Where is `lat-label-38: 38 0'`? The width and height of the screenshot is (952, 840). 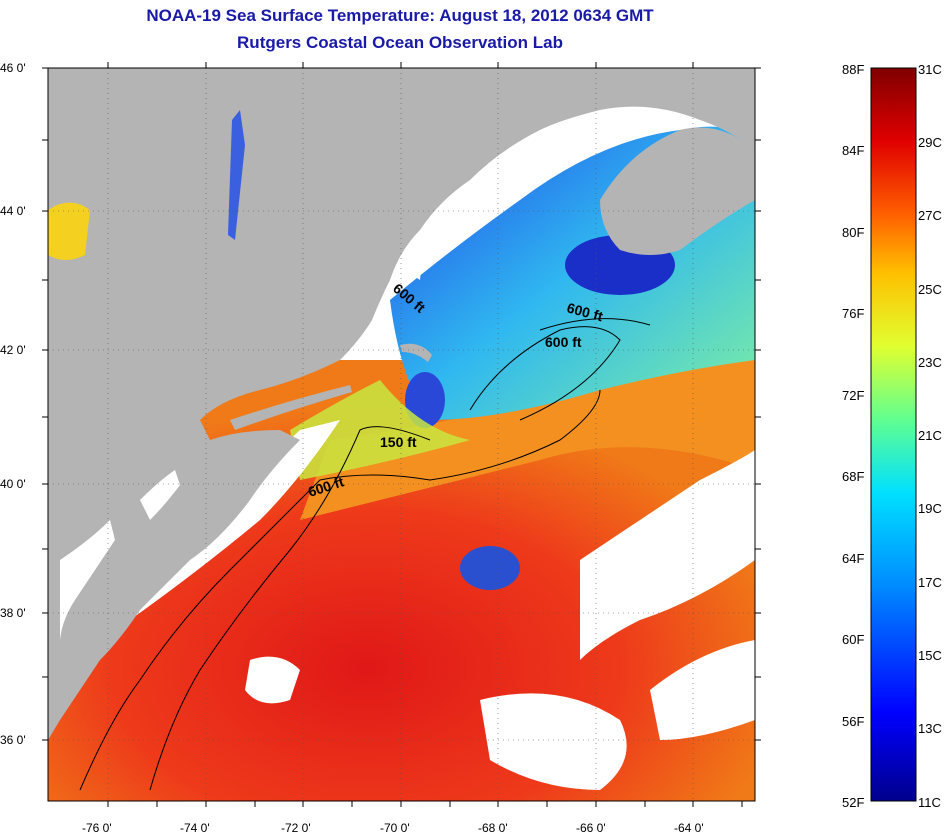 lat-label-38: 38 0' is located at coordinates (13, 613).